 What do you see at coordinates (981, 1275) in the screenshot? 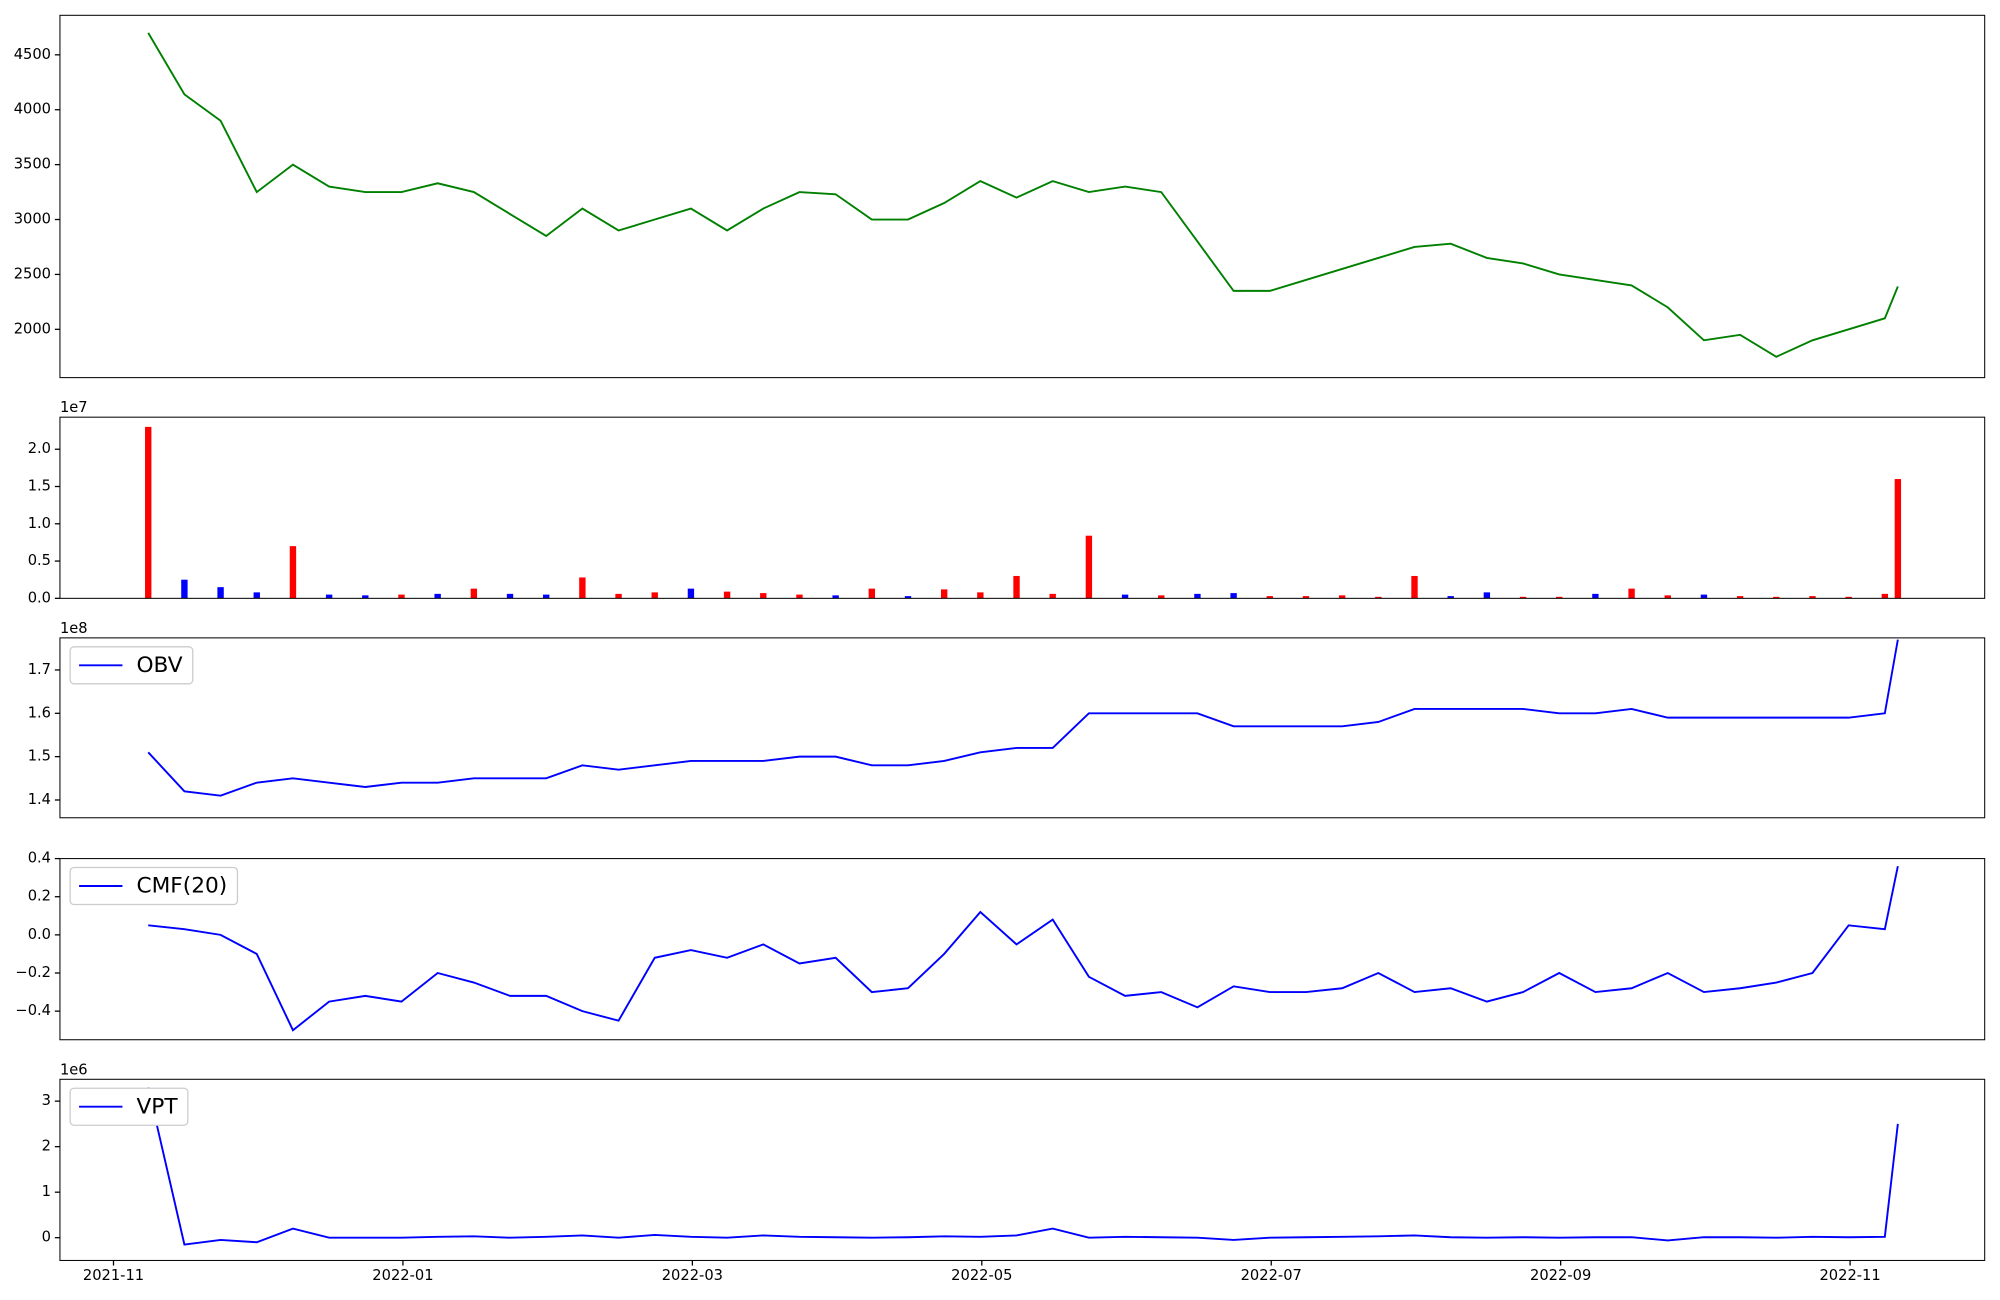
I see `x-tick-label: 2022-05` at bounding box center [981, 1275].